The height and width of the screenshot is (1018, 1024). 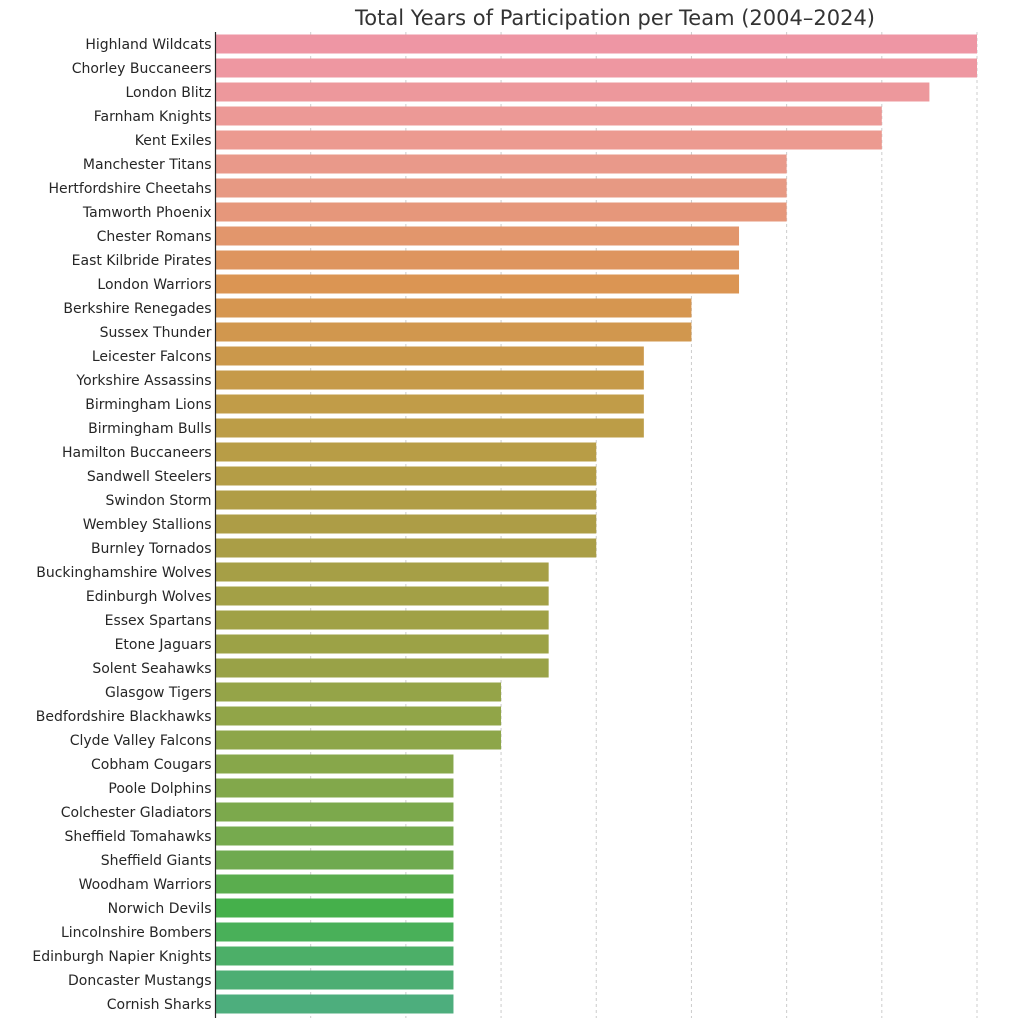 What do you see at coordinates (149, 597) in the screenshot?
I see `category-label: Edinburgh Wolves` at bounding box center [149, 597].